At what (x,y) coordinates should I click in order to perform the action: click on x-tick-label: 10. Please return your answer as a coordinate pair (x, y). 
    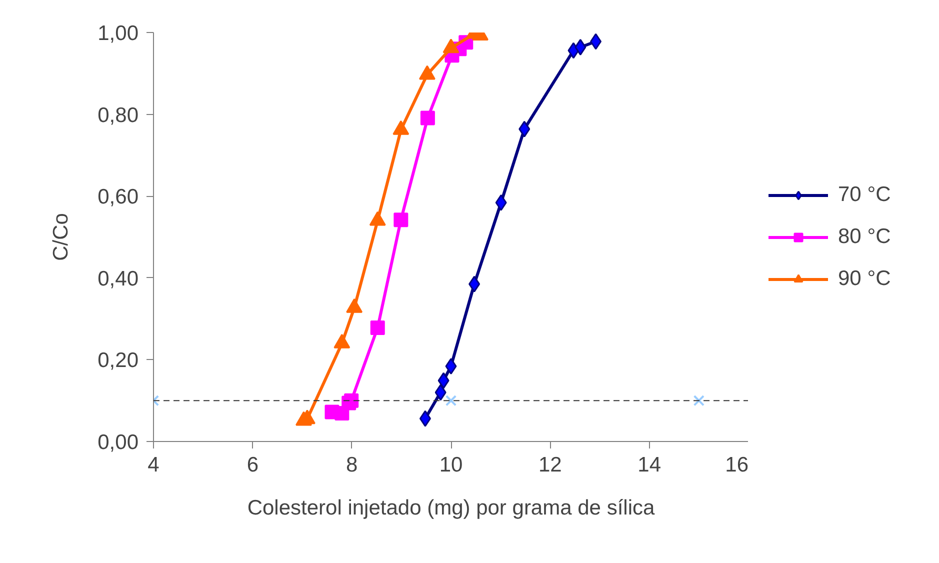
    Looking at the image, I should click on (451, 465).